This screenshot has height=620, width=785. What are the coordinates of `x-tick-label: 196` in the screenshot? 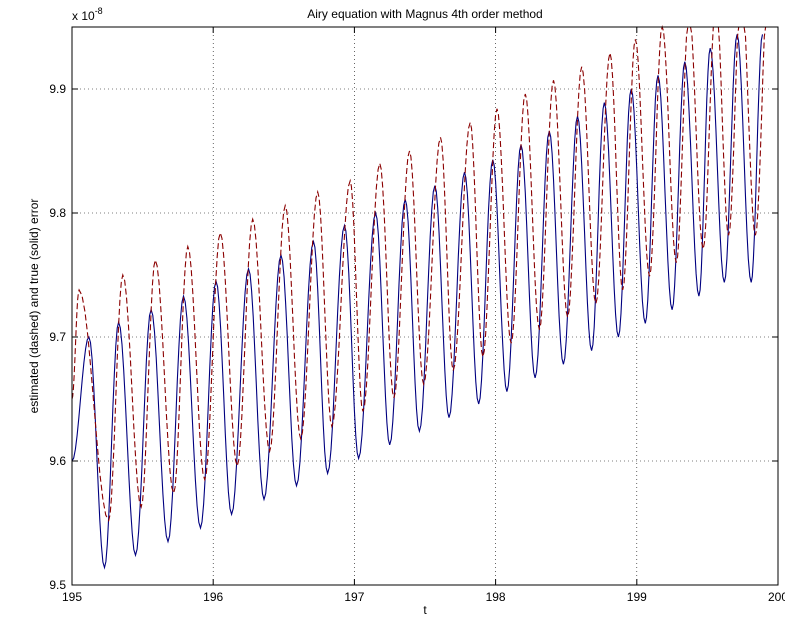 It's located at (213, 597).